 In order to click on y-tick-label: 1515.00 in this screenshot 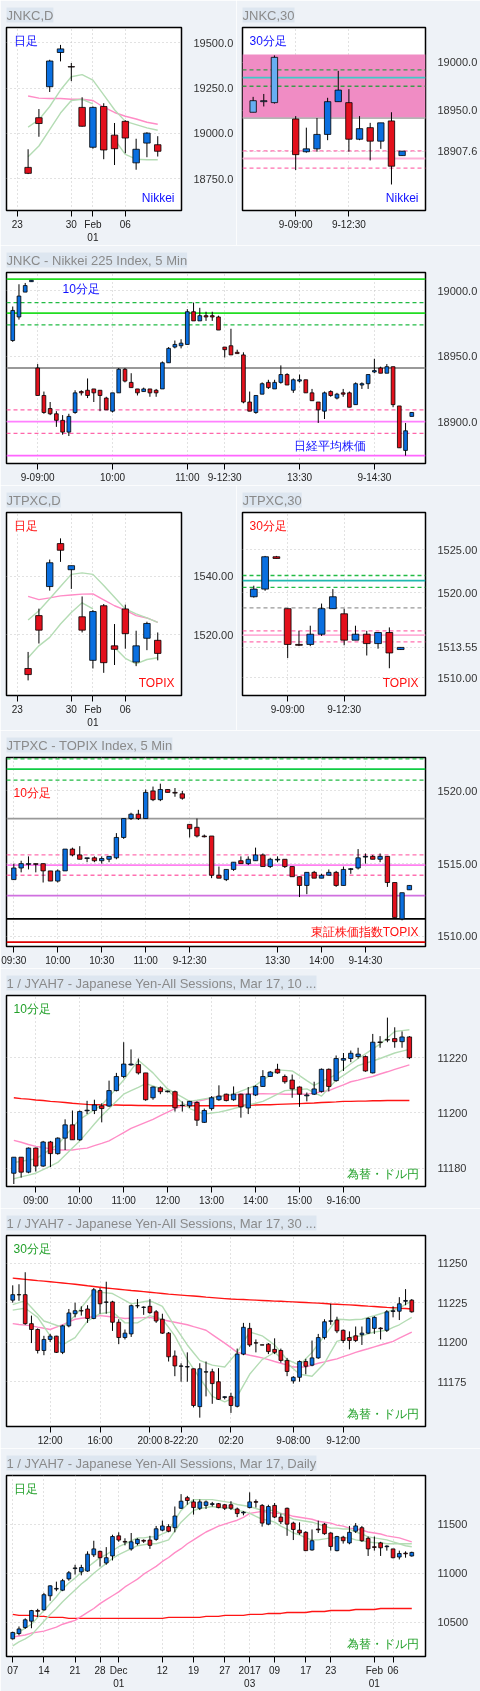, I will do `click(457, 863)`.